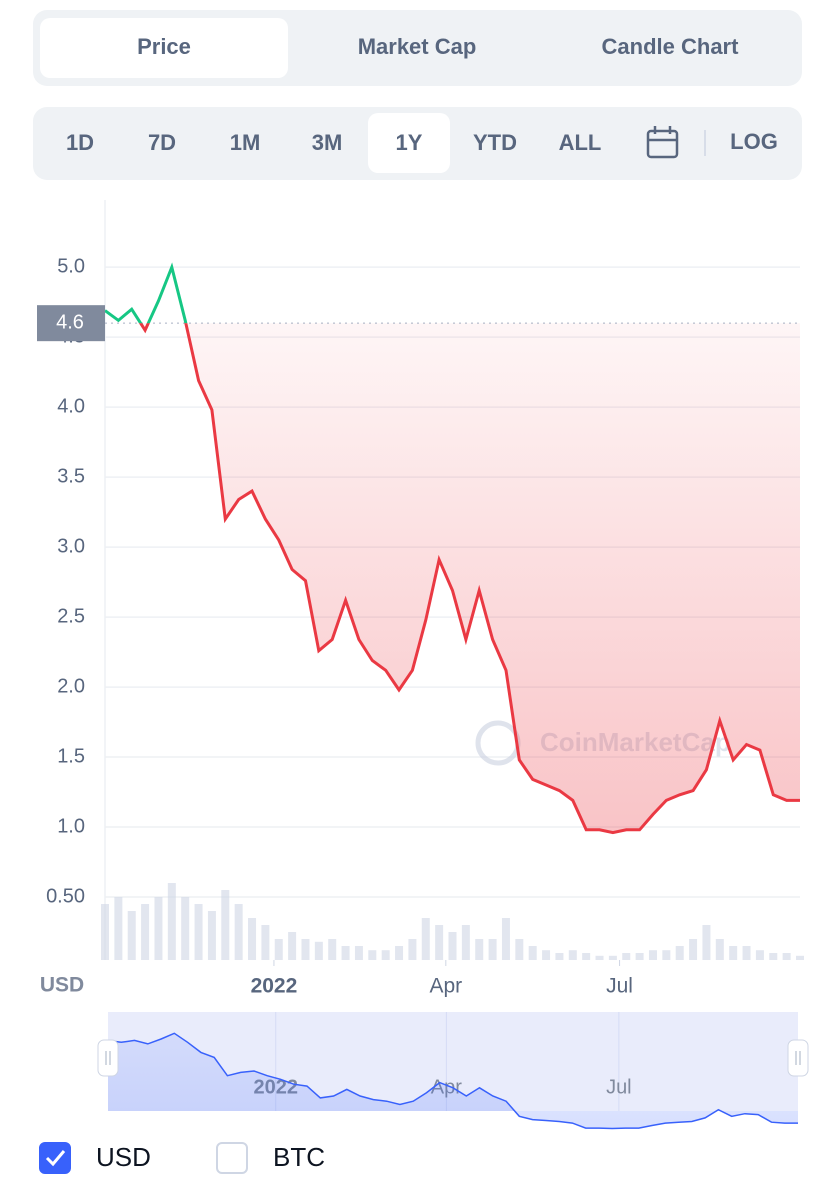 Image resolution: width=833 pixels, height=1200 pixels. Describe the element at coordinates (71, 756) in the screenshot. I see `y-tick-label: 1.5` at that location.